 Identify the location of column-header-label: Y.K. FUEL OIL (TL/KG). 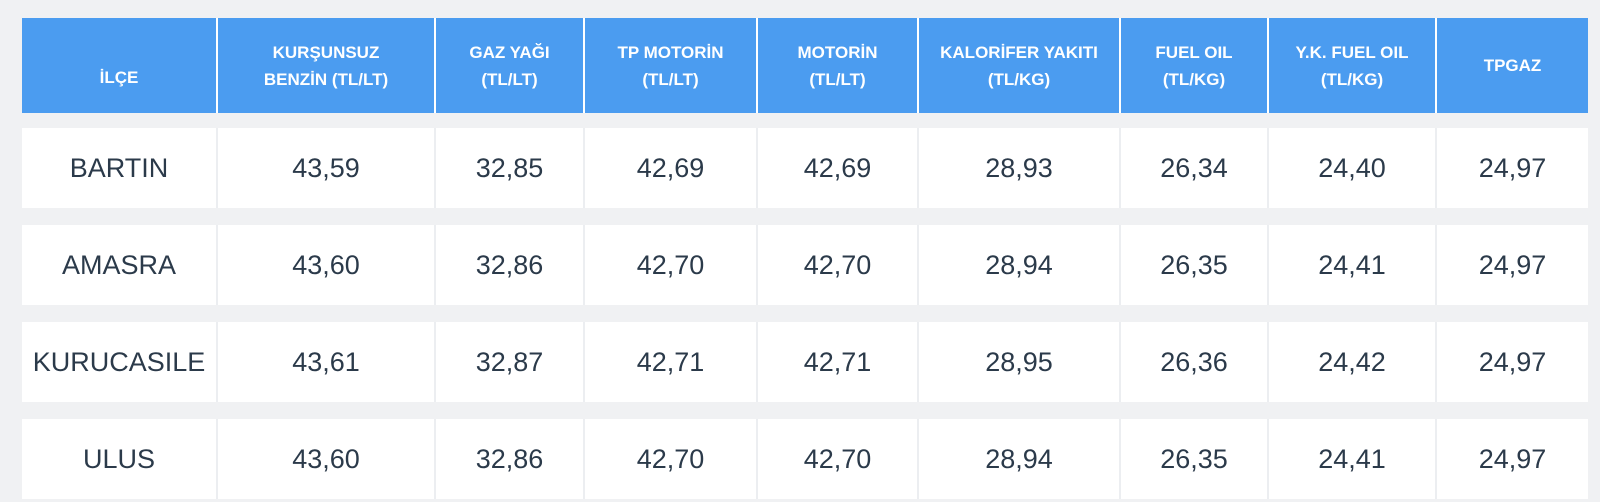
(1352, 65).